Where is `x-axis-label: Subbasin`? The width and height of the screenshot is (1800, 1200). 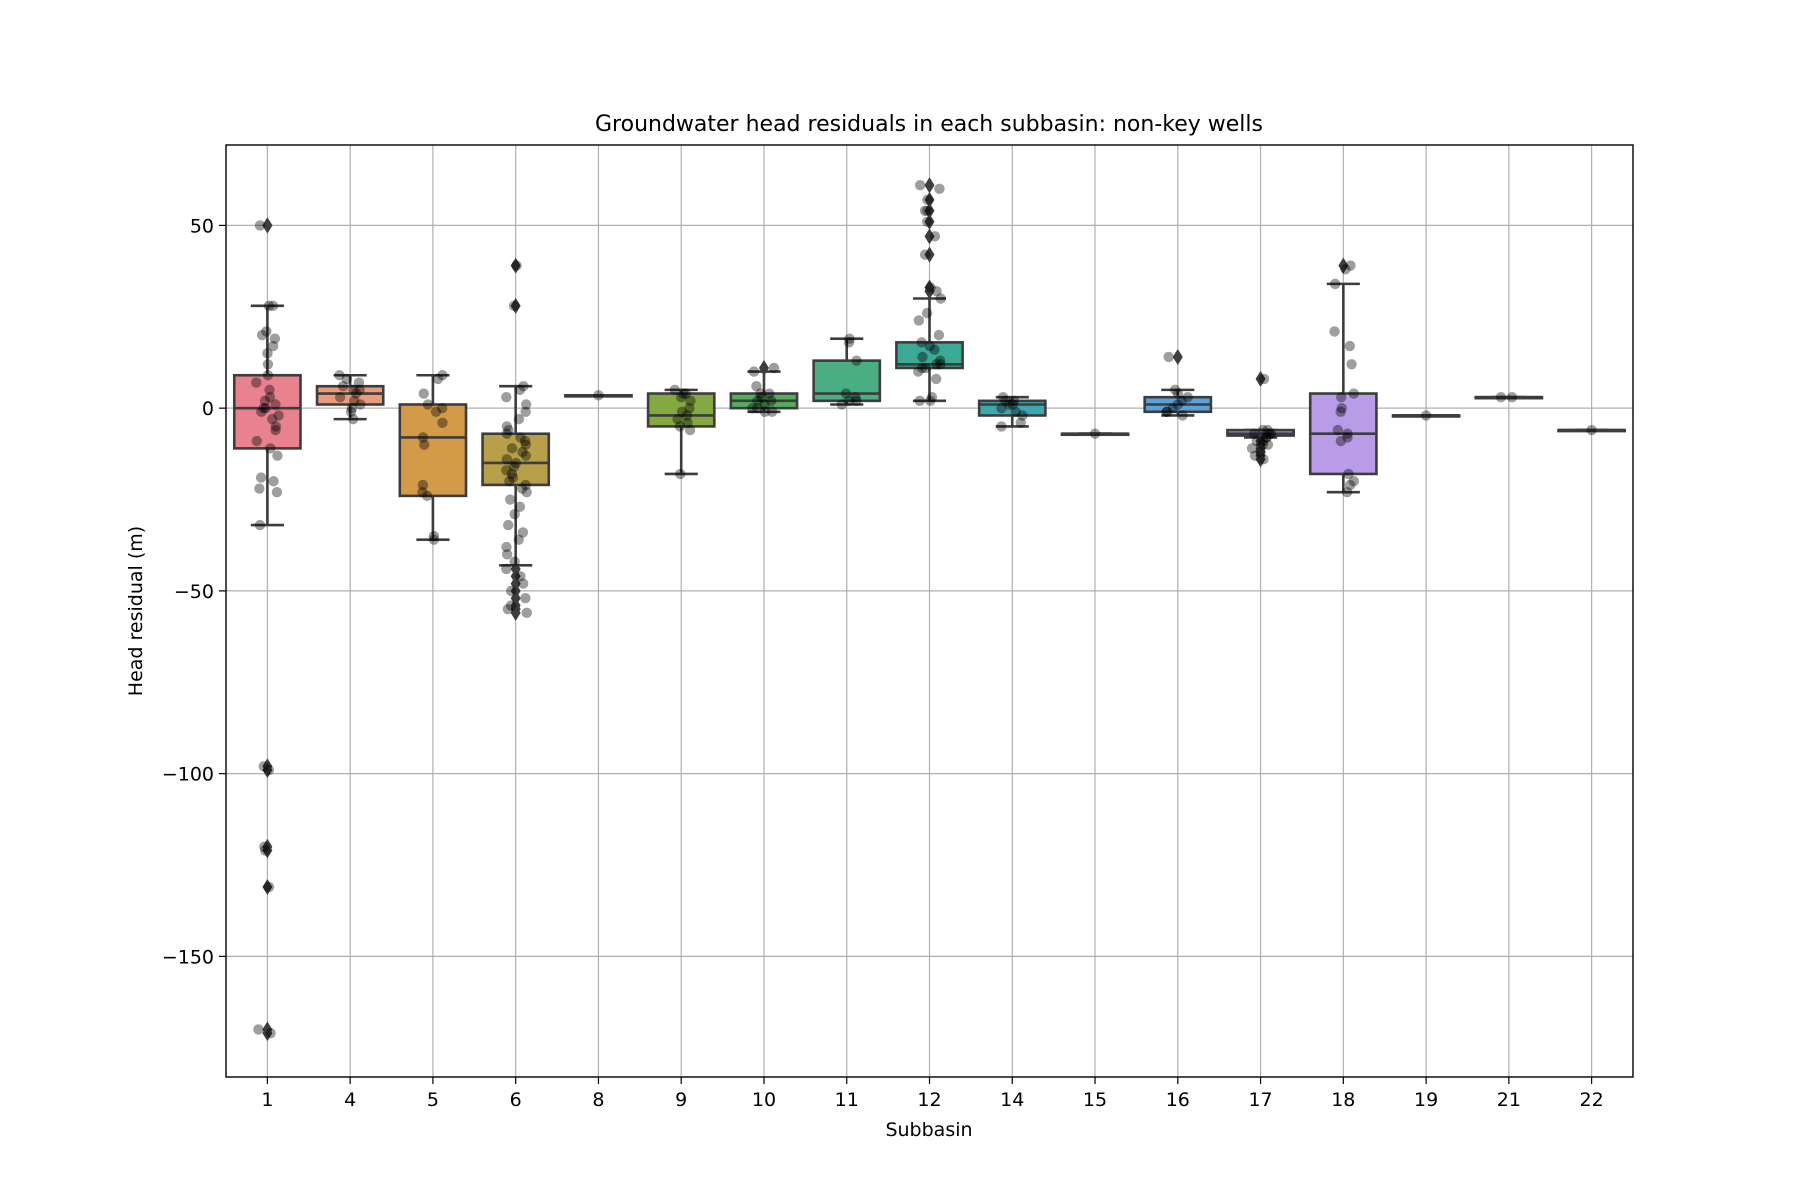
x-axis-label: Subbasin is located at coordinates (928, 1130).